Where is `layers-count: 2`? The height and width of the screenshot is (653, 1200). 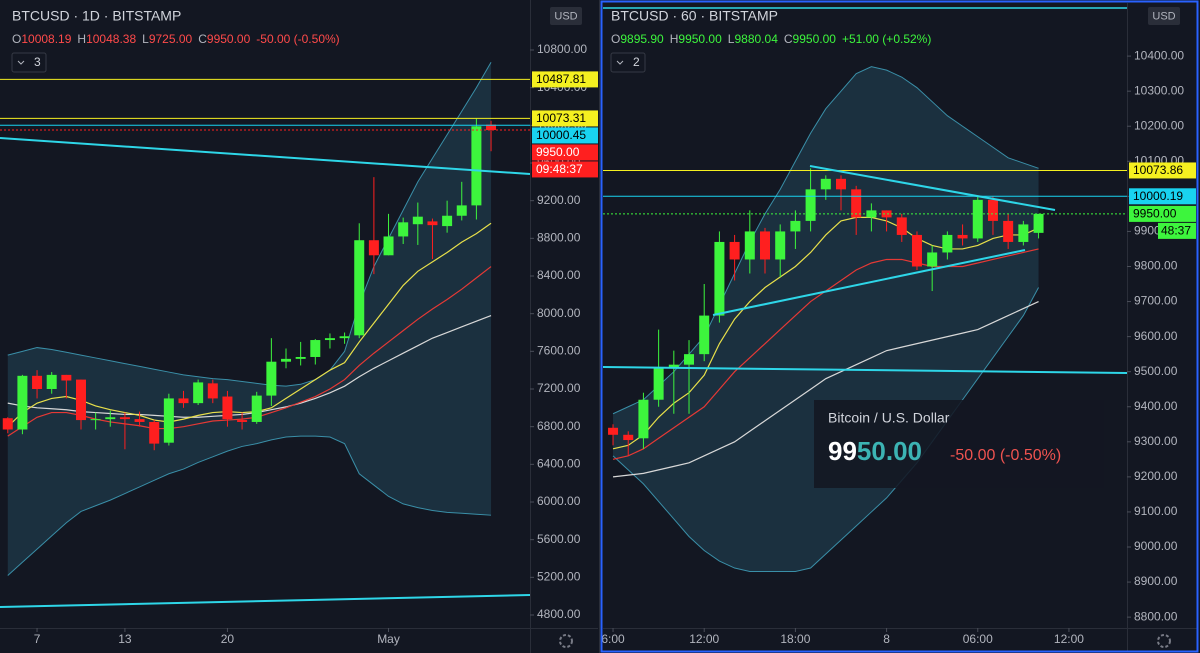 layers-count: 2 is located at coordinates (636, 62).